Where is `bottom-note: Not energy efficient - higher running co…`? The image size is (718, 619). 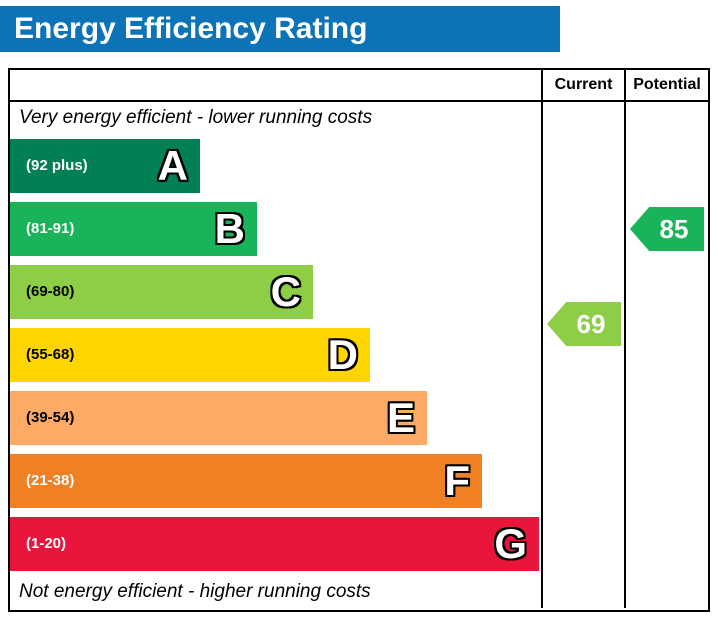 bottom-note: Not energy efficient - higher running co… is located at coordinates (195, 591).